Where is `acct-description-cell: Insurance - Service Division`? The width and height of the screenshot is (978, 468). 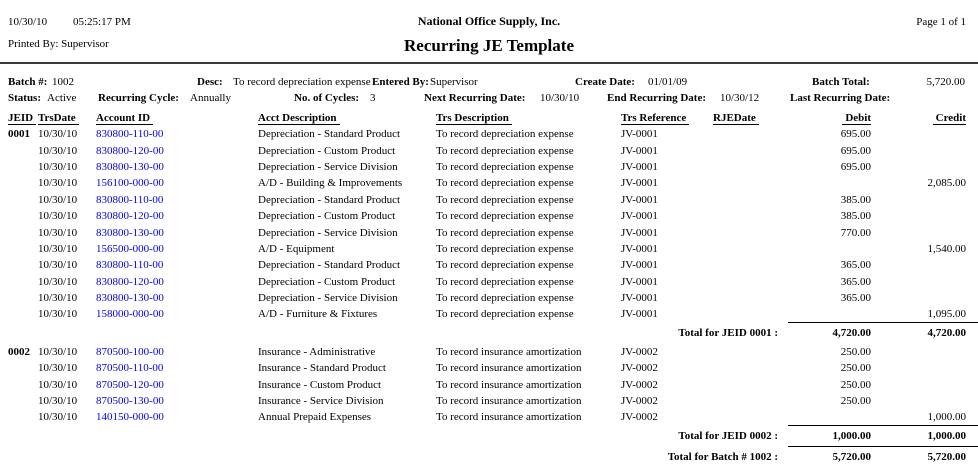 acct-description-cell: Insurance - Service Division is located at coordinates (321, 401).